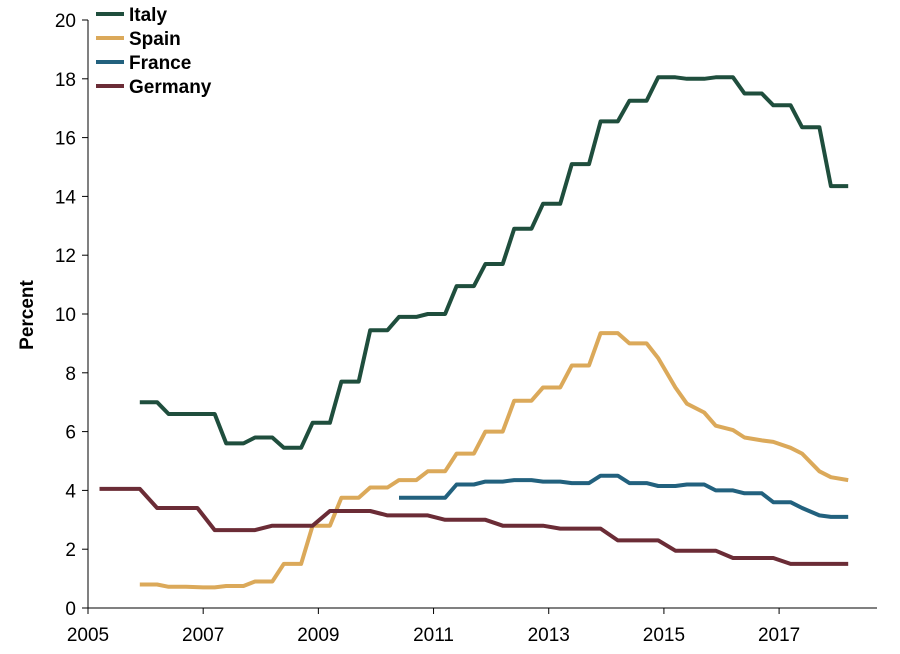 This screenshot has width=900, height=654. Describe the element at coordinates (27, 314) in the screenshot. I see `y-axis-title: Percent` at that location.